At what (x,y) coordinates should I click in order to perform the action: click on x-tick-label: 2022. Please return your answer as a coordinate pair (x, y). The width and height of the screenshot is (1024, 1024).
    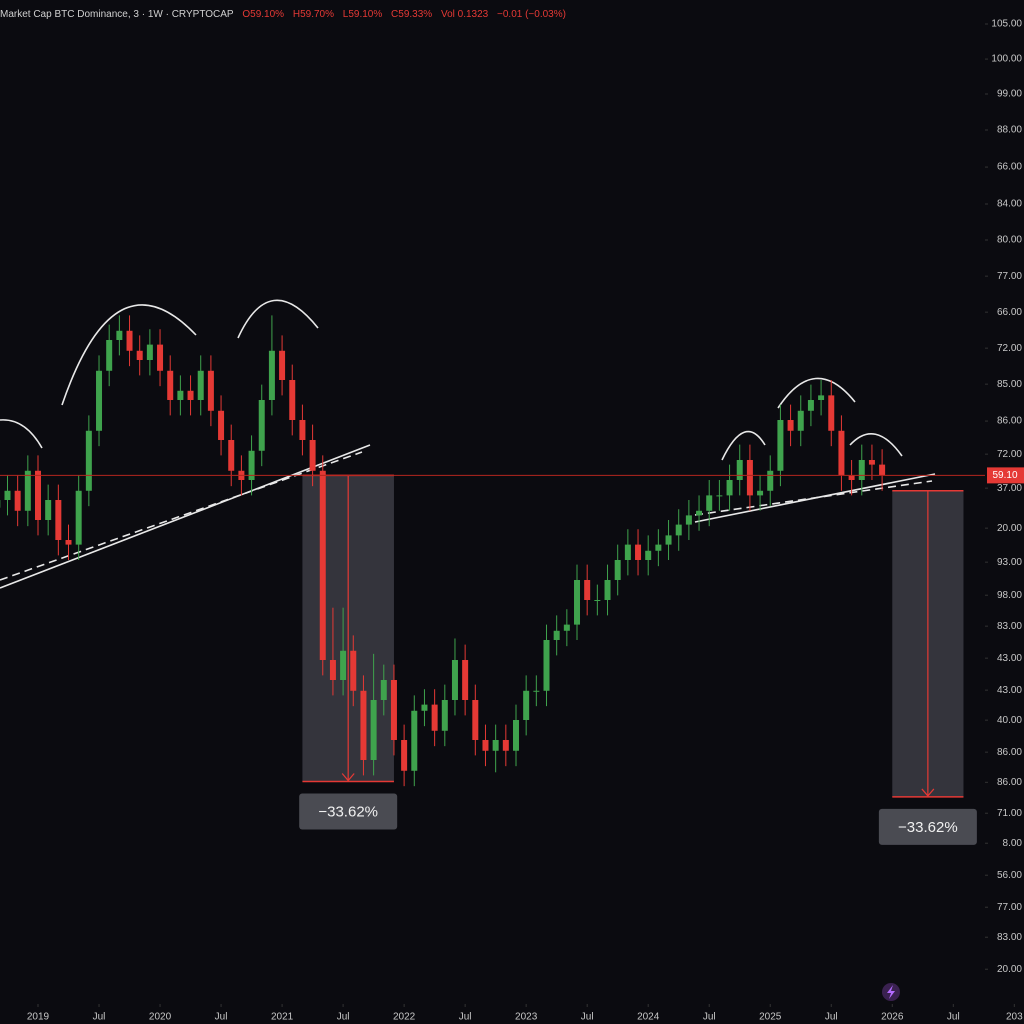
    Looking at the image, I should click on (404, 1017).